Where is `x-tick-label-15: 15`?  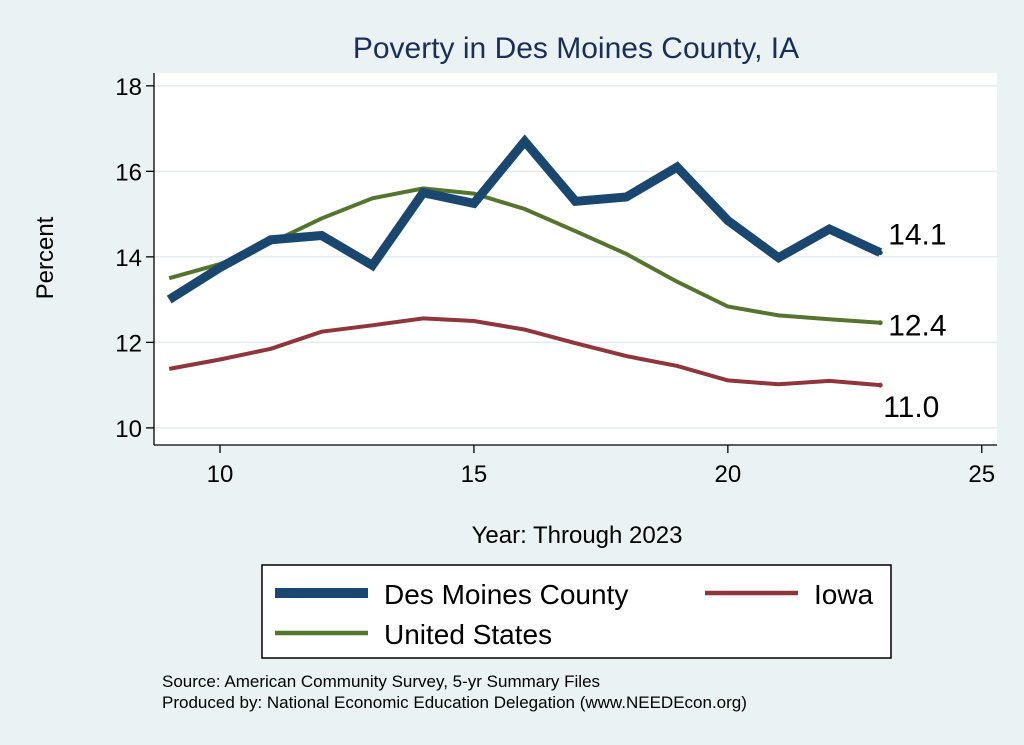 x-tick-label-15: 15 is located at coordinates (474, 474).